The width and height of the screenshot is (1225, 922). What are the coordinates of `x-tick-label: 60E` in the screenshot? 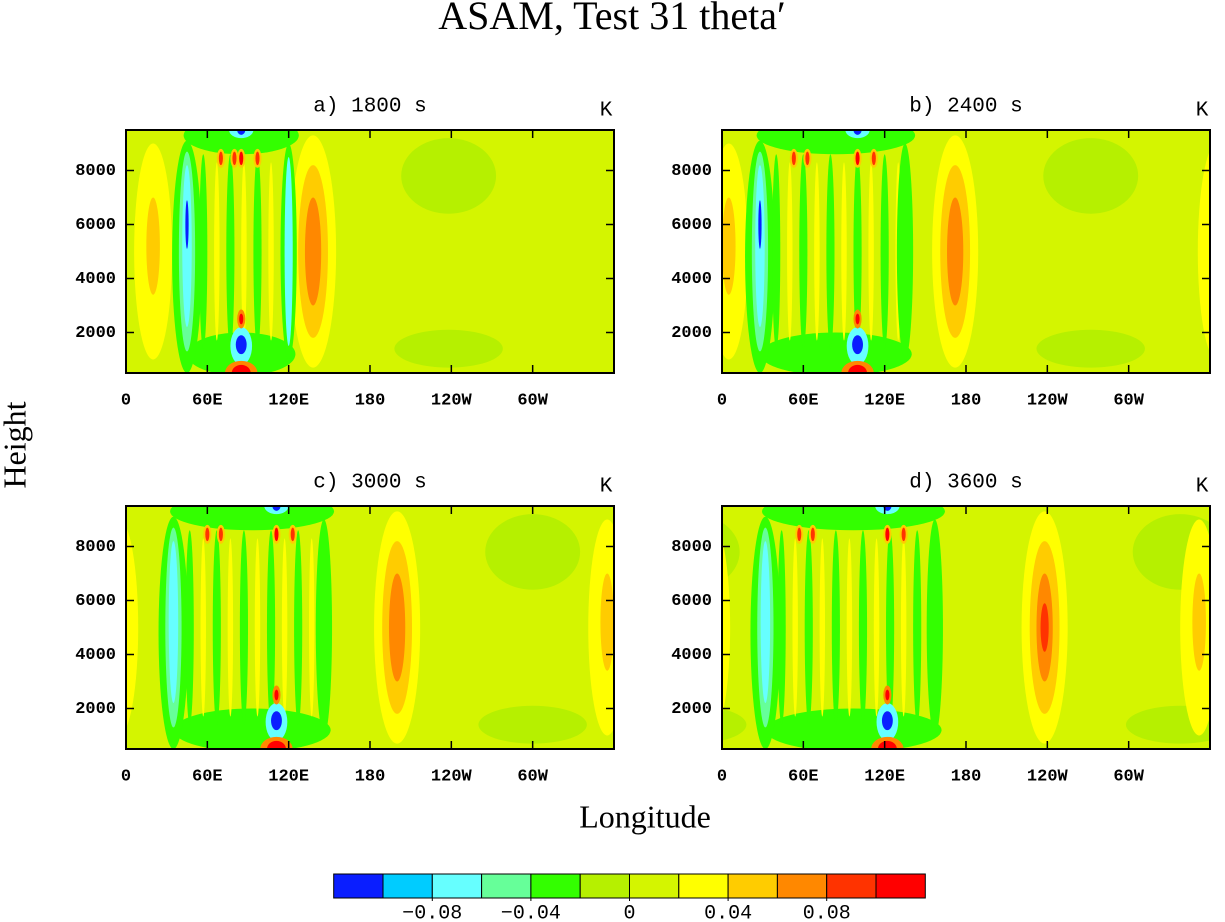 It's located at (207, 400).